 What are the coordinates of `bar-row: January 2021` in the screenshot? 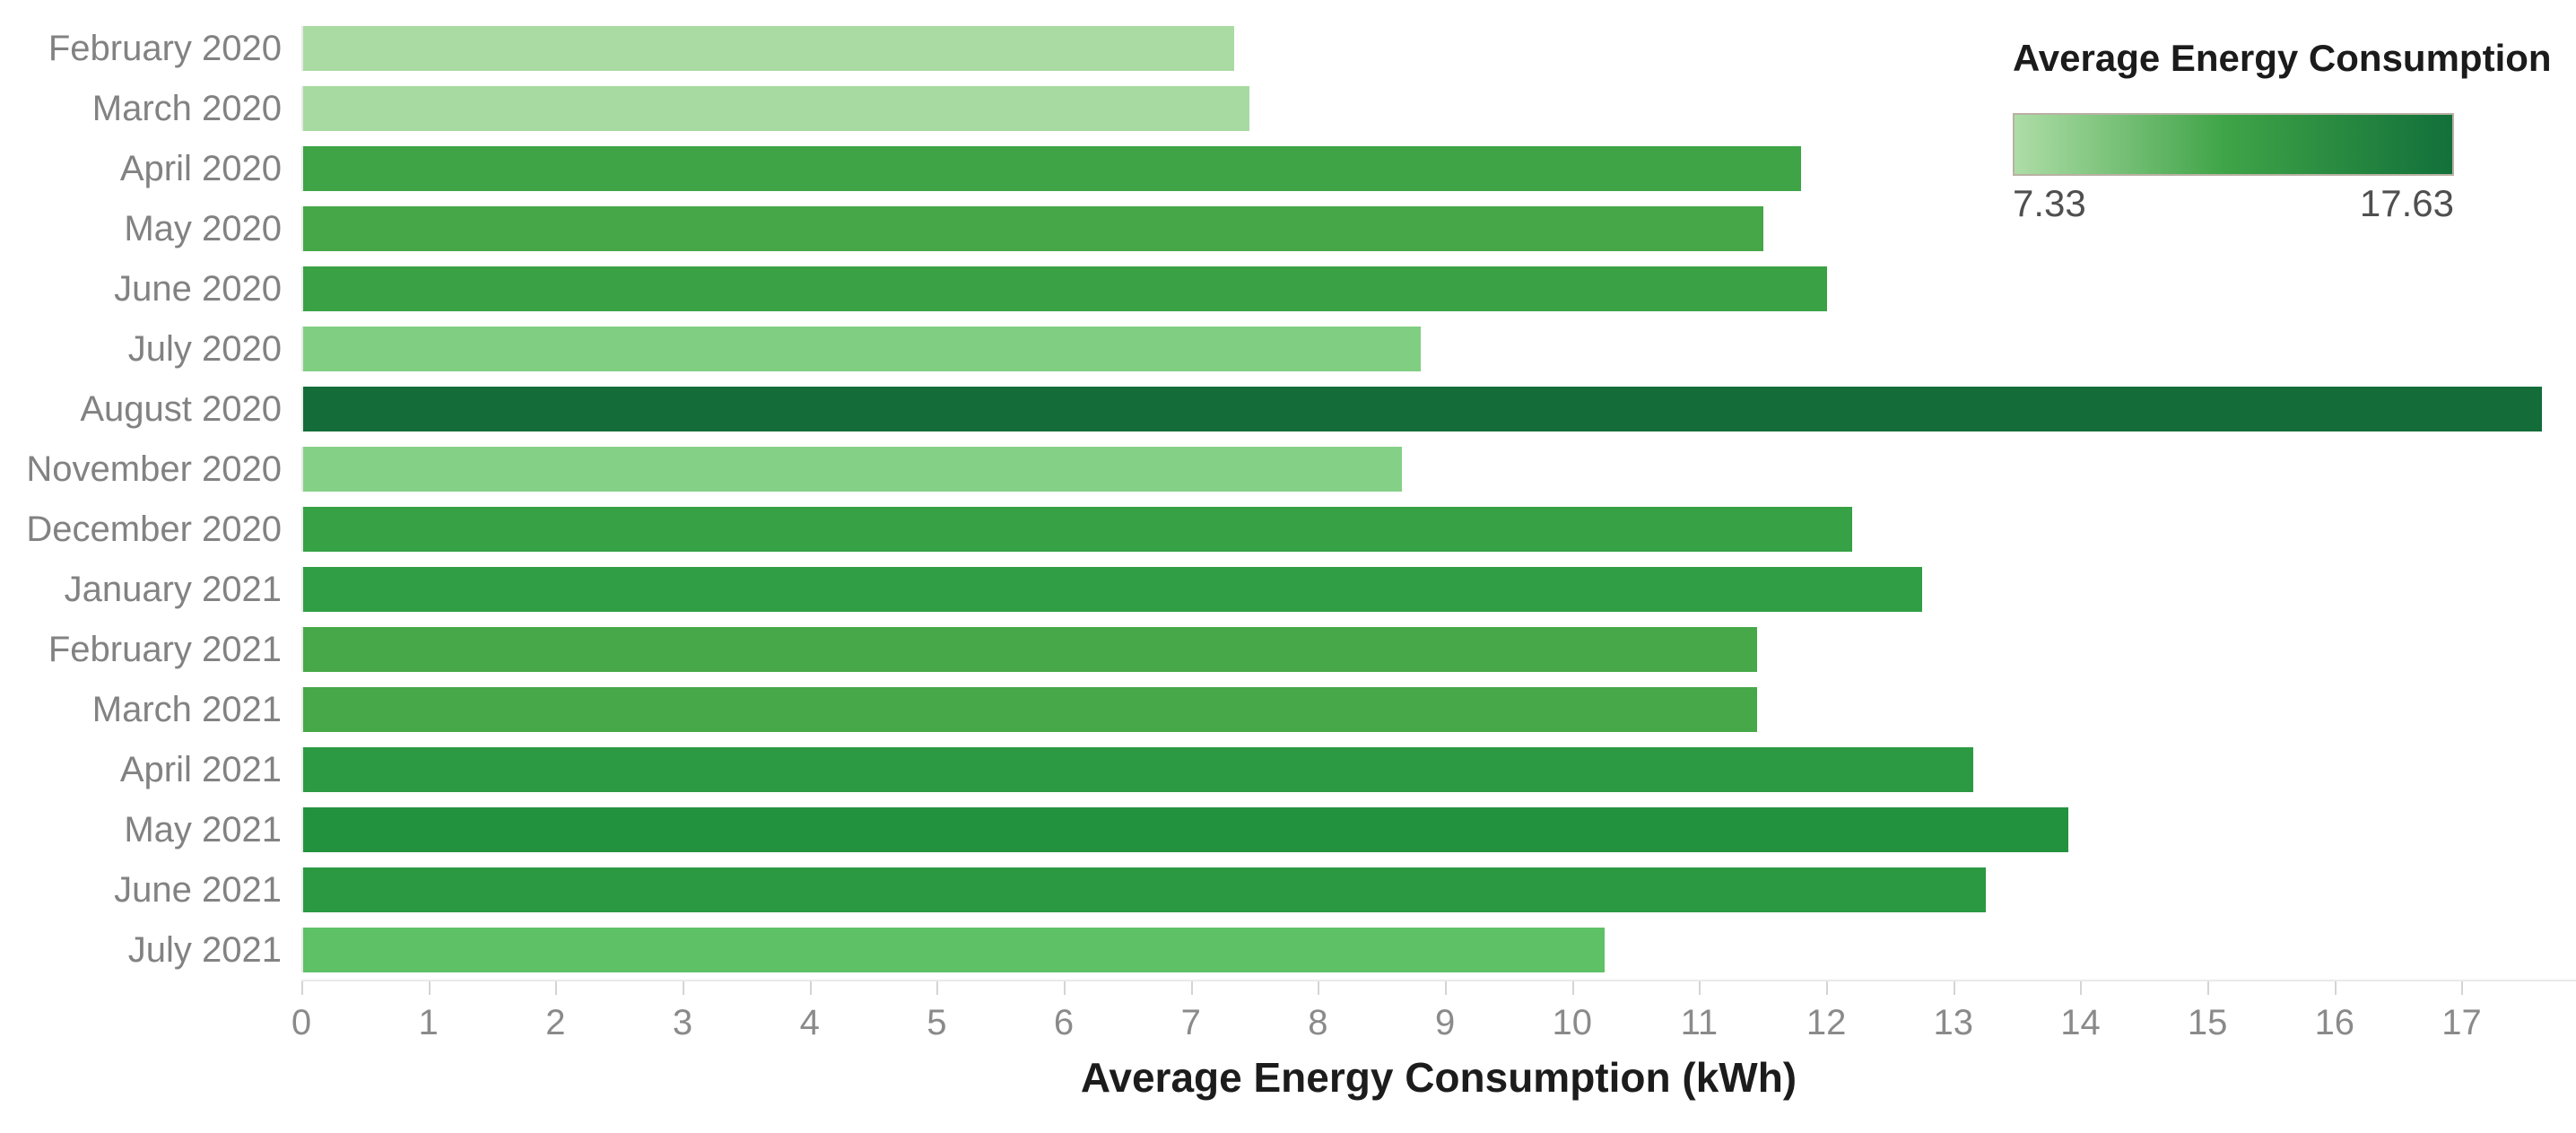 It's located at (1288, 589).